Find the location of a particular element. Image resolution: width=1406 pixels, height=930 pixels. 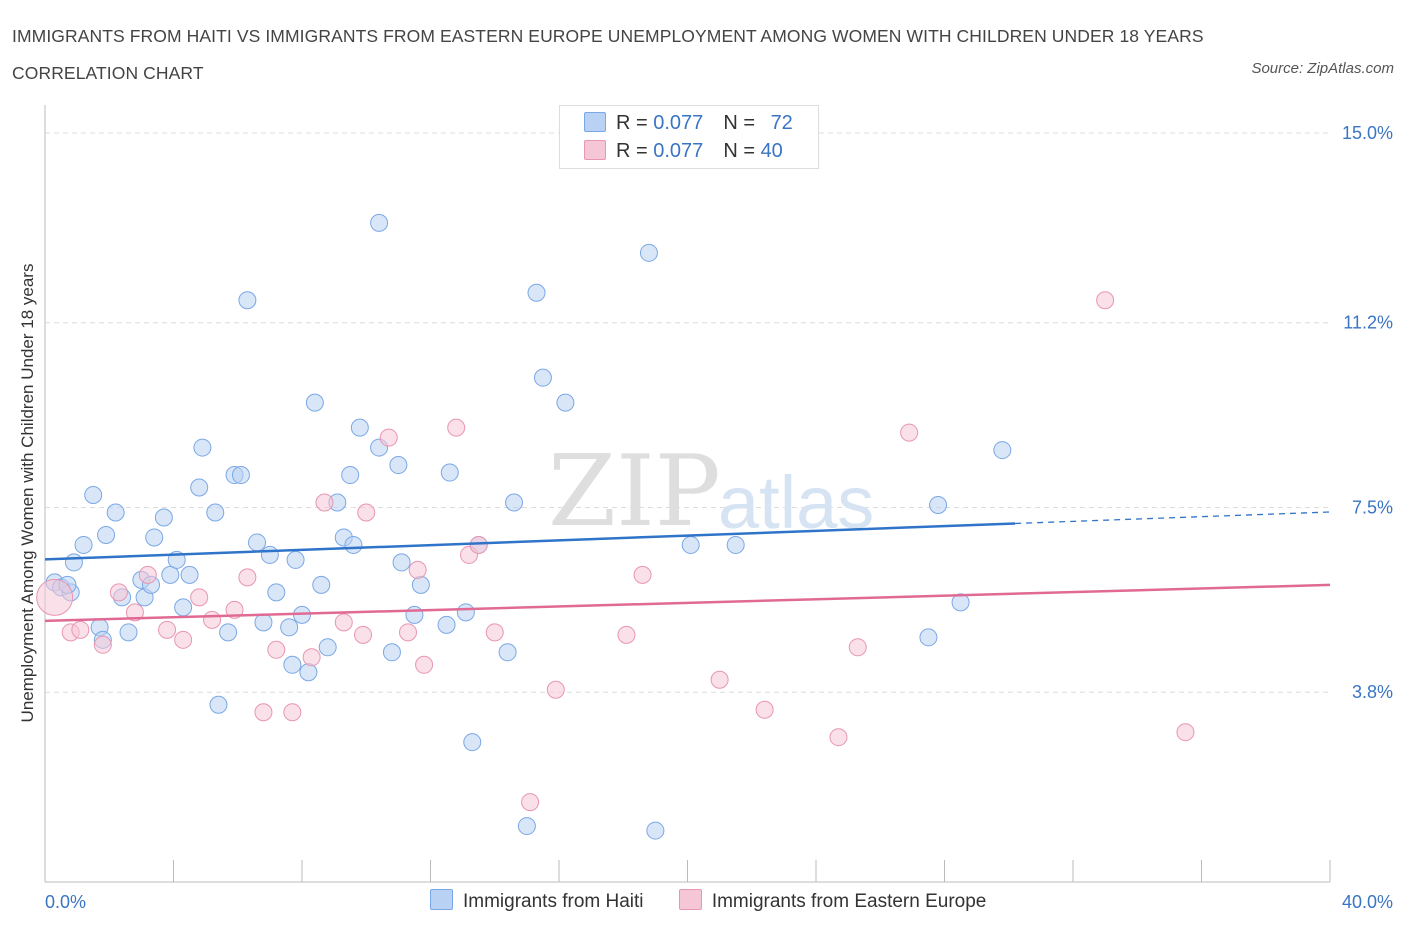

legend-n-label: N = is located at coordinates (742, 151).